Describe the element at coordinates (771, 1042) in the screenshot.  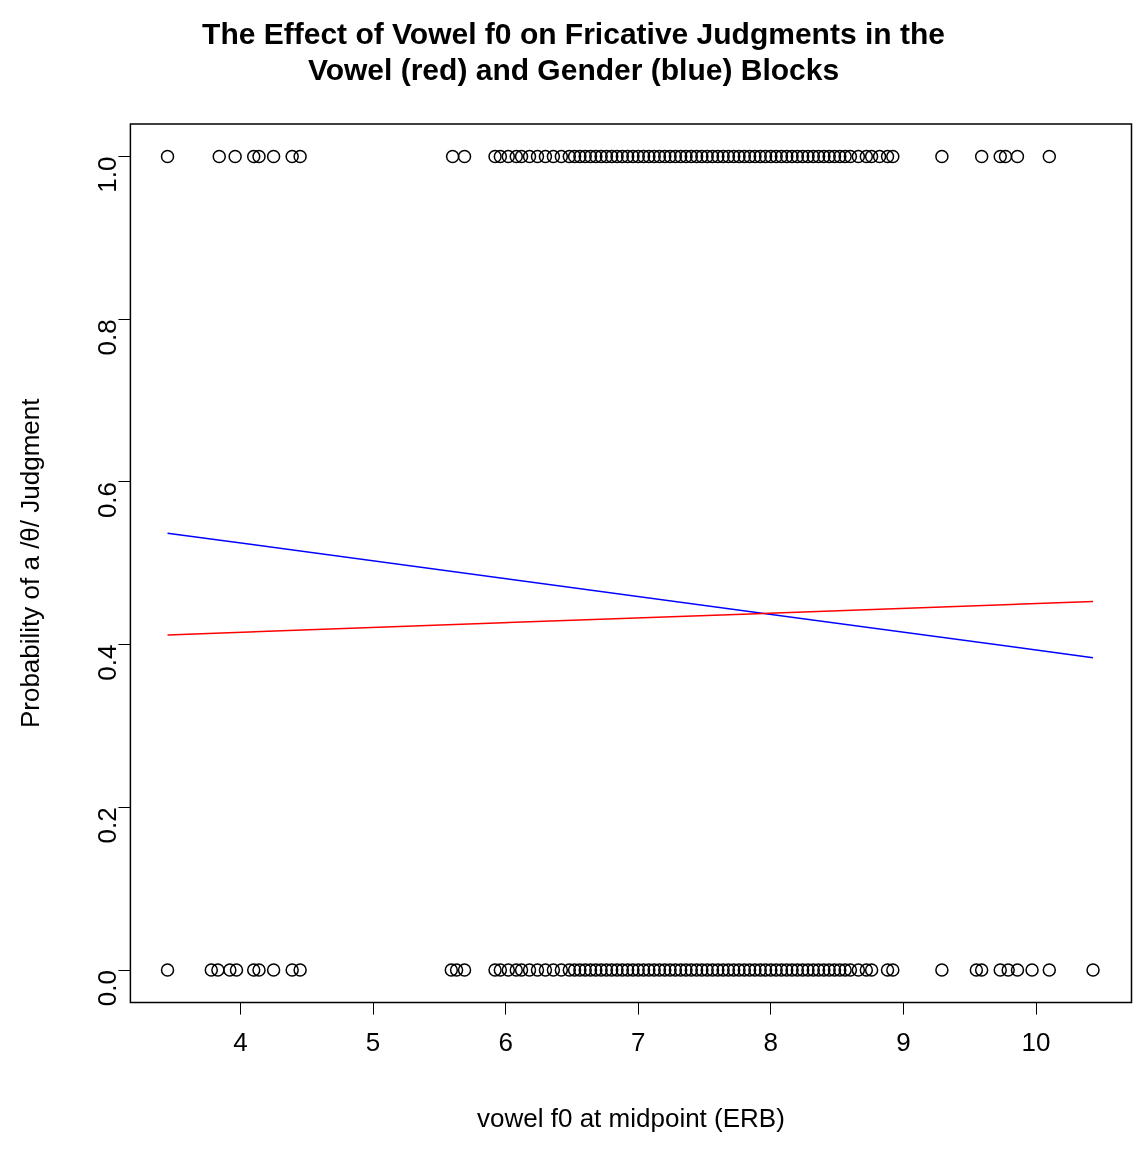
I see `x-tick-label: 8` at that location.